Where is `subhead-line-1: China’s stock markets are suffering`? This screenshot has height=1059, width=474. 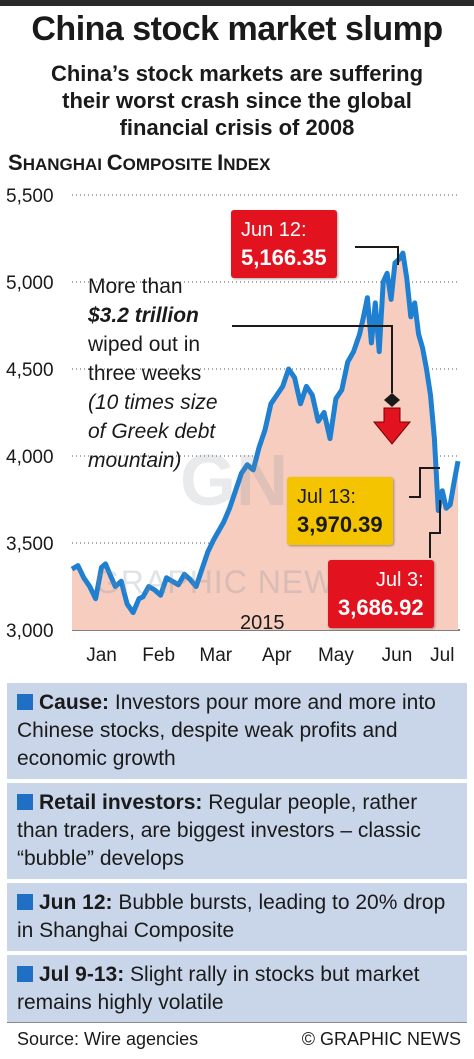
subhead-line-1: China’s stock markets are suffering is located at coordinates (237, 73).